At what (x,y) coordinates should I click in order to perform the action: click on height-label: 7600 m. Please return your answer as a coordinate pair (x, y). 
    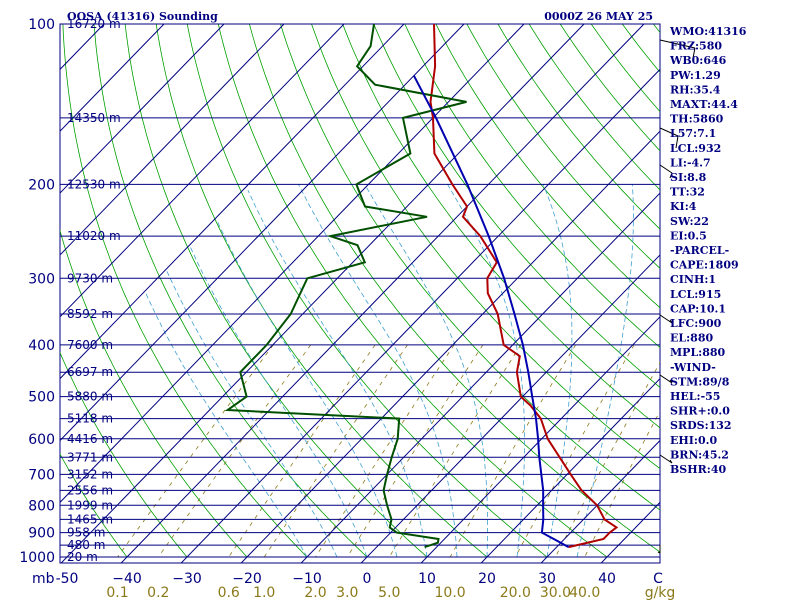
    Looking at the image, I should click on (90, 345).